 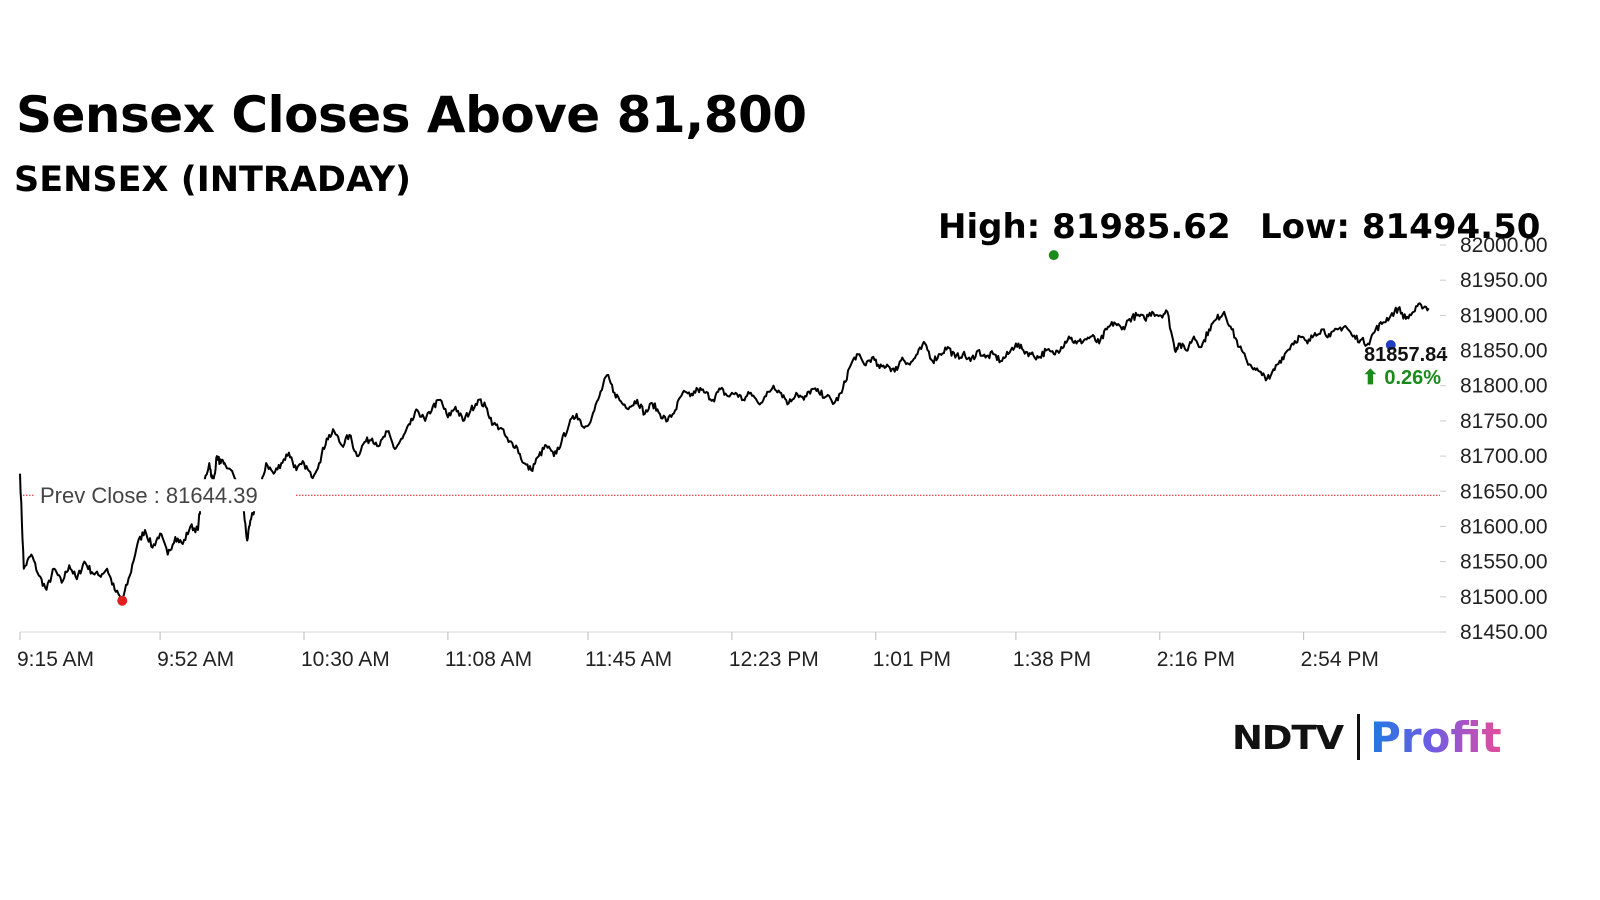 What do you see at coordinates (1504, 351) in the screenshot?
I see `y-tick-label: 81850.00` at bounding box center [1504, 351].